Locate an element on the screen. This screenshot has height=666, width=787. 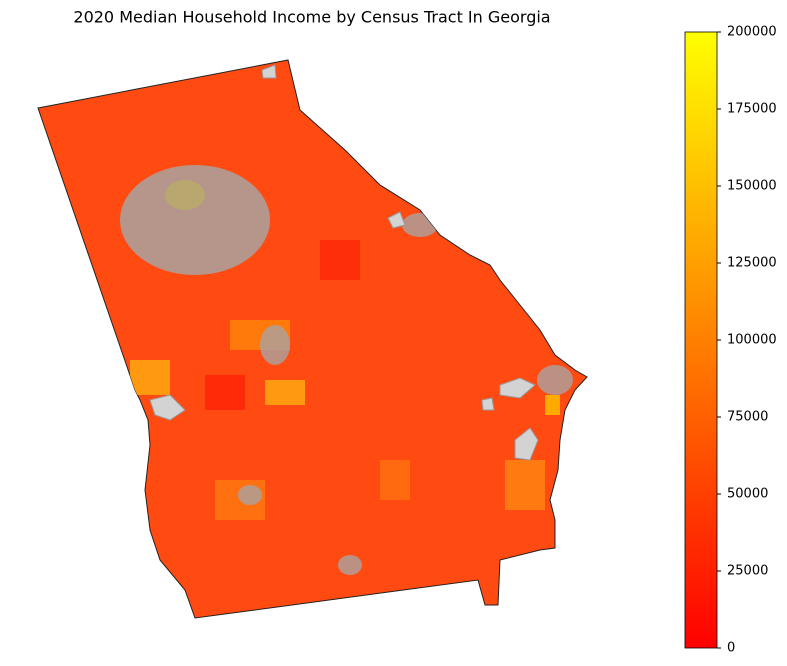
tick-label: 175000 is located at coordinates (752, 109).